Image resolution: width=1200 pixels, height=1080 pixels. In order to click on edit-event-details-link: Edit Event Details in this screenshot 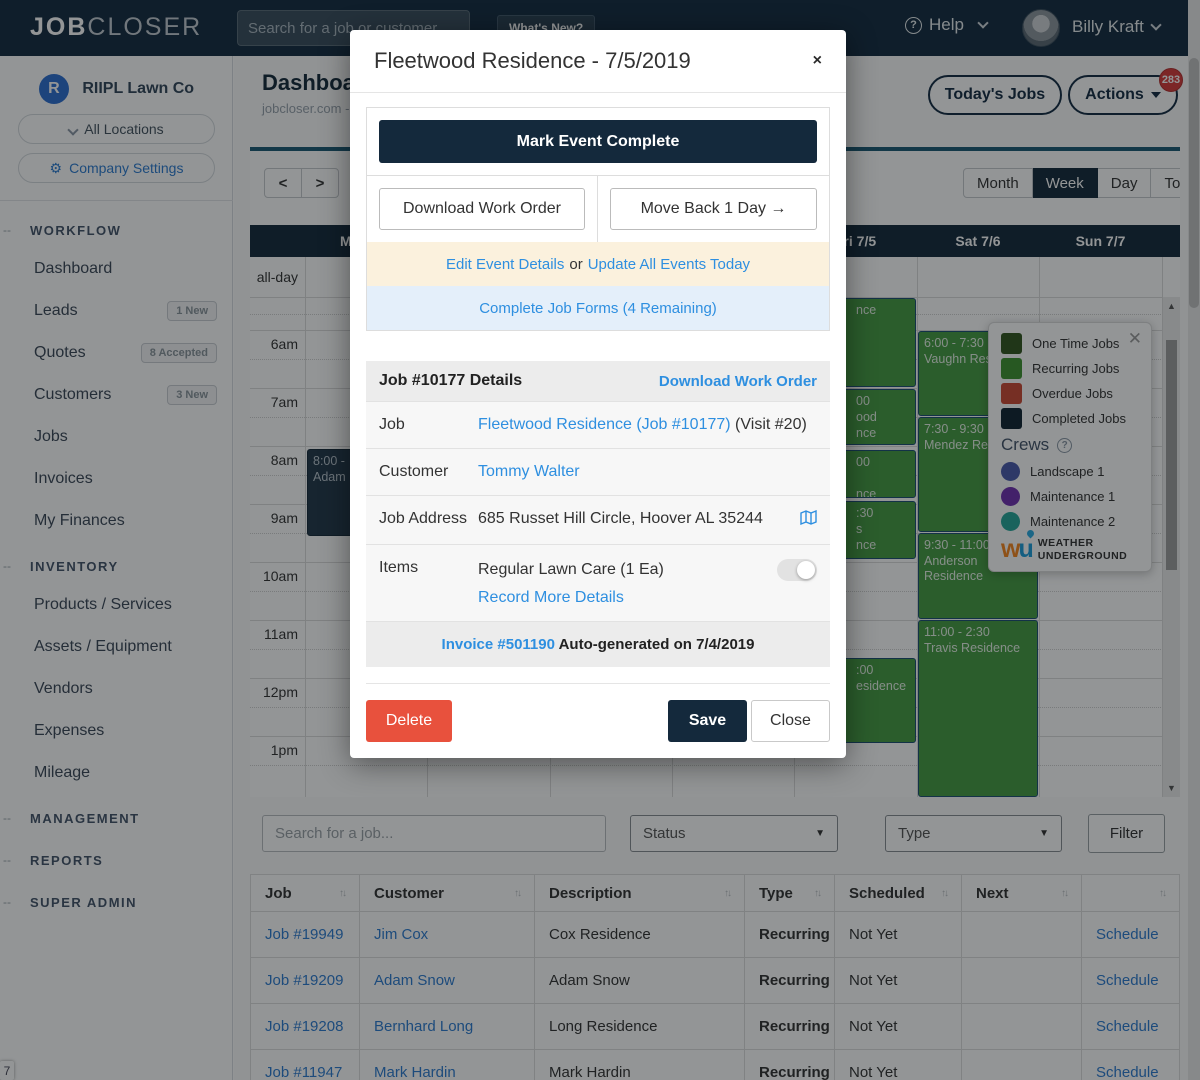, I will do `click(505, 264)`.